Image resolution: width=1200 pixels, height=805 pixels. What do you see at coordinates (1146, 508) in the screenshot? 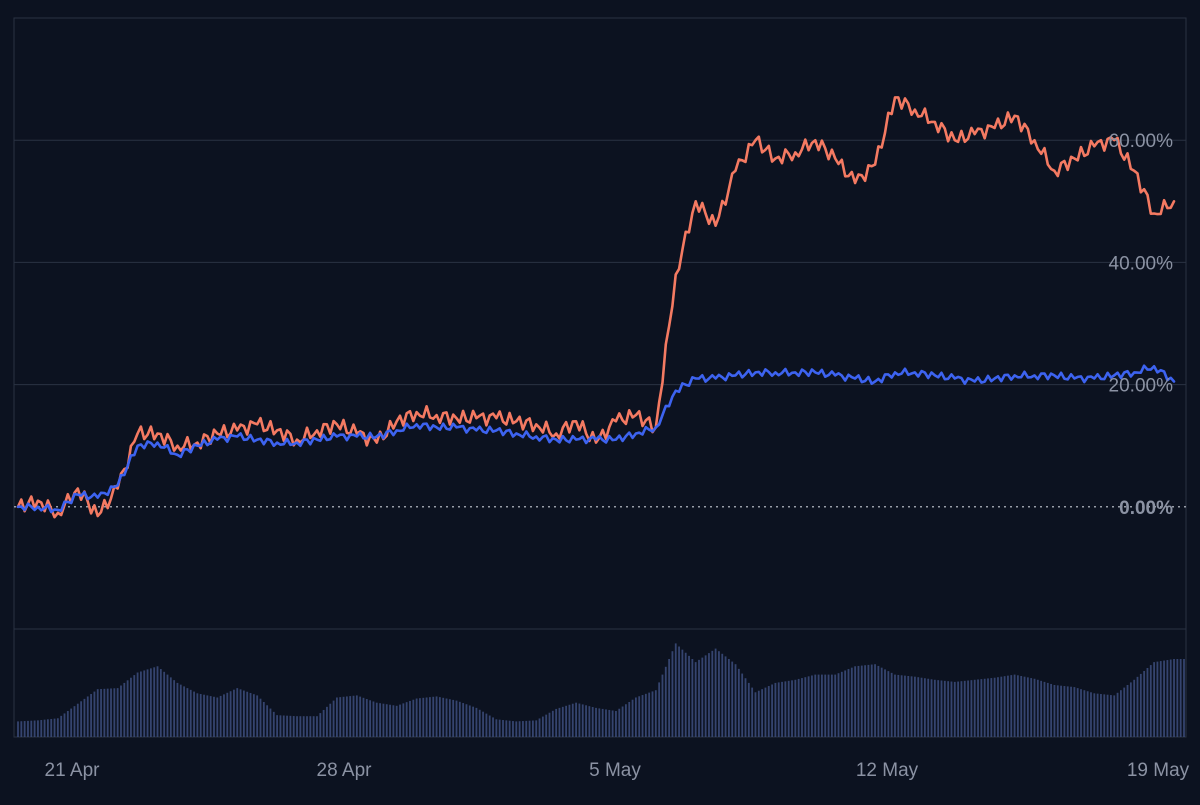
I see `y-tick-label: 0.00%` at bounding box center [1146, 508].